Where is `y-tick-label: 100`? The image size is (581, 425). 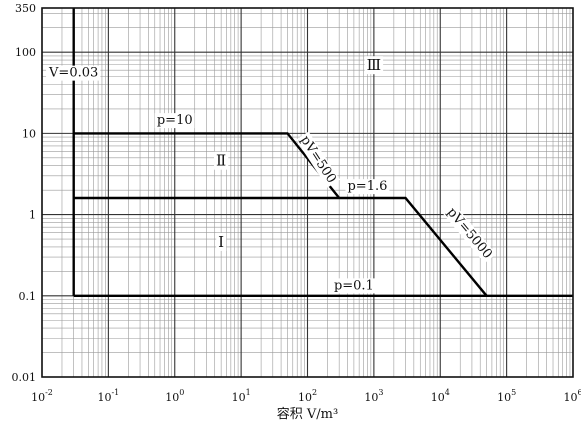 y-tick-label: 100 is located at coordinates (25, 52).